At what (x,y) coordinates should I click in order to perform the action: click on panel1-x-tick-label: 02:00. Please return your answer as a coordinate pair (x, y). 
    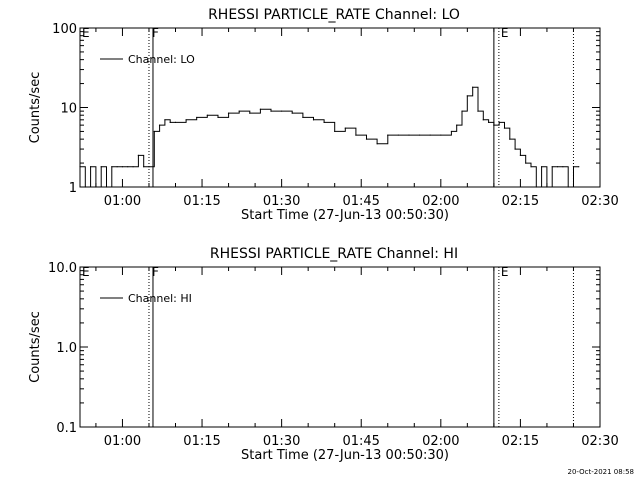
    Looking at the image, I should click on (440, 201).